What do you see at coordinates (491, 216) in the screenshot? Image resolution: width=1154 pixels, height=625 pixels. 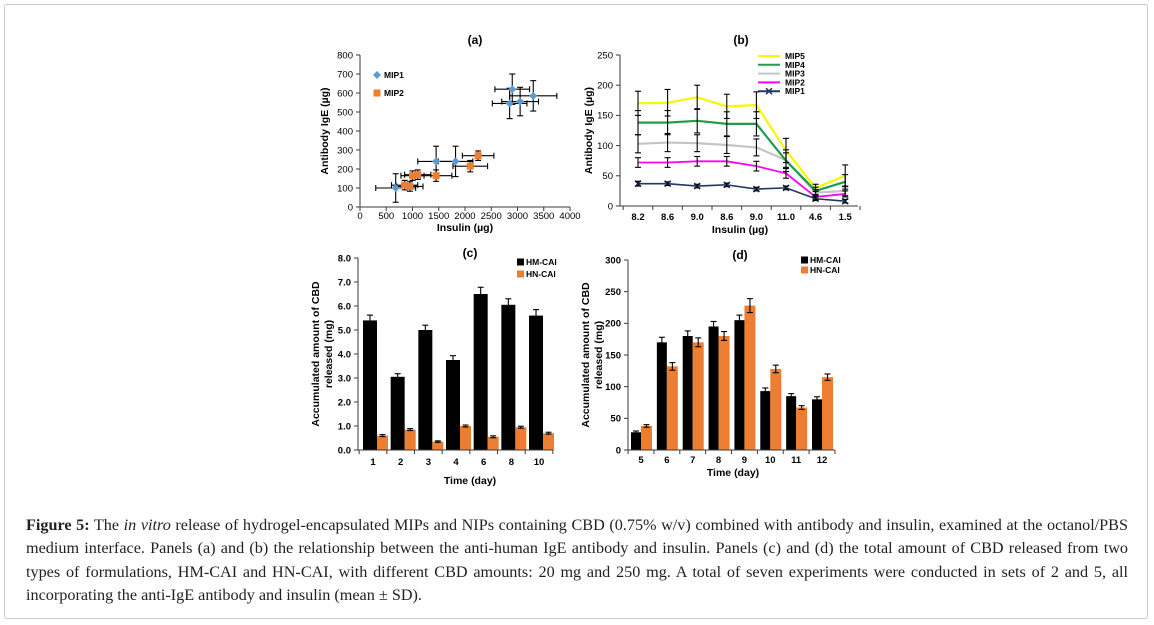 I see `panel-a-xtick-label: 2500` at bounding box center [491, 216].